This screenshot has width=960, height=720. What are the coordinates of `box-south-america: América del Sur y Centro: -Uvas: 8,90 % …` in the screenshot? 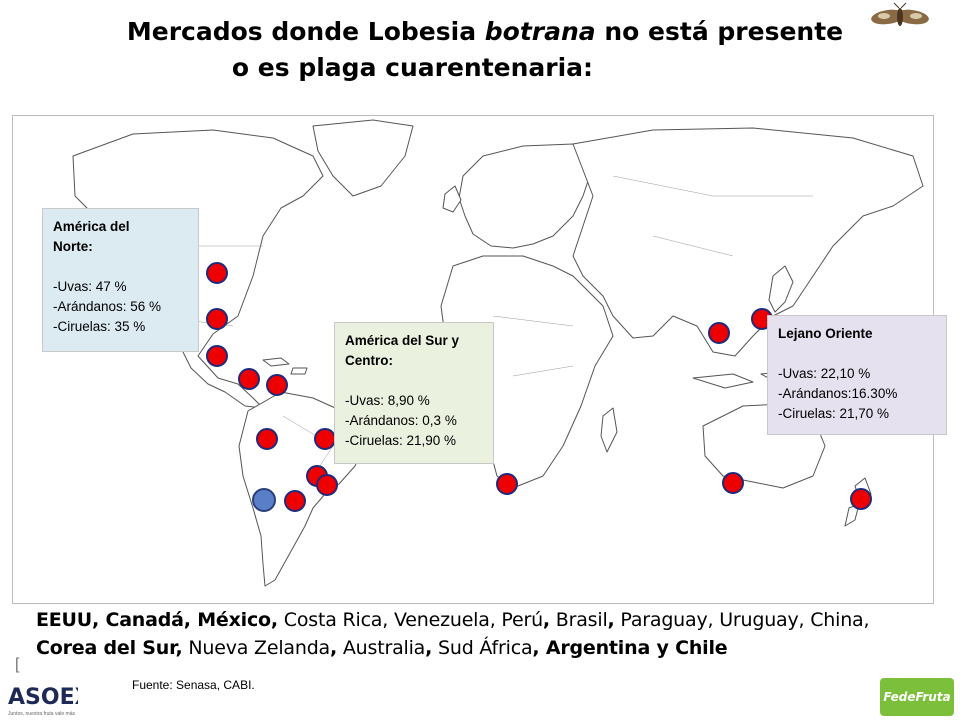 It's located at (414, 393).